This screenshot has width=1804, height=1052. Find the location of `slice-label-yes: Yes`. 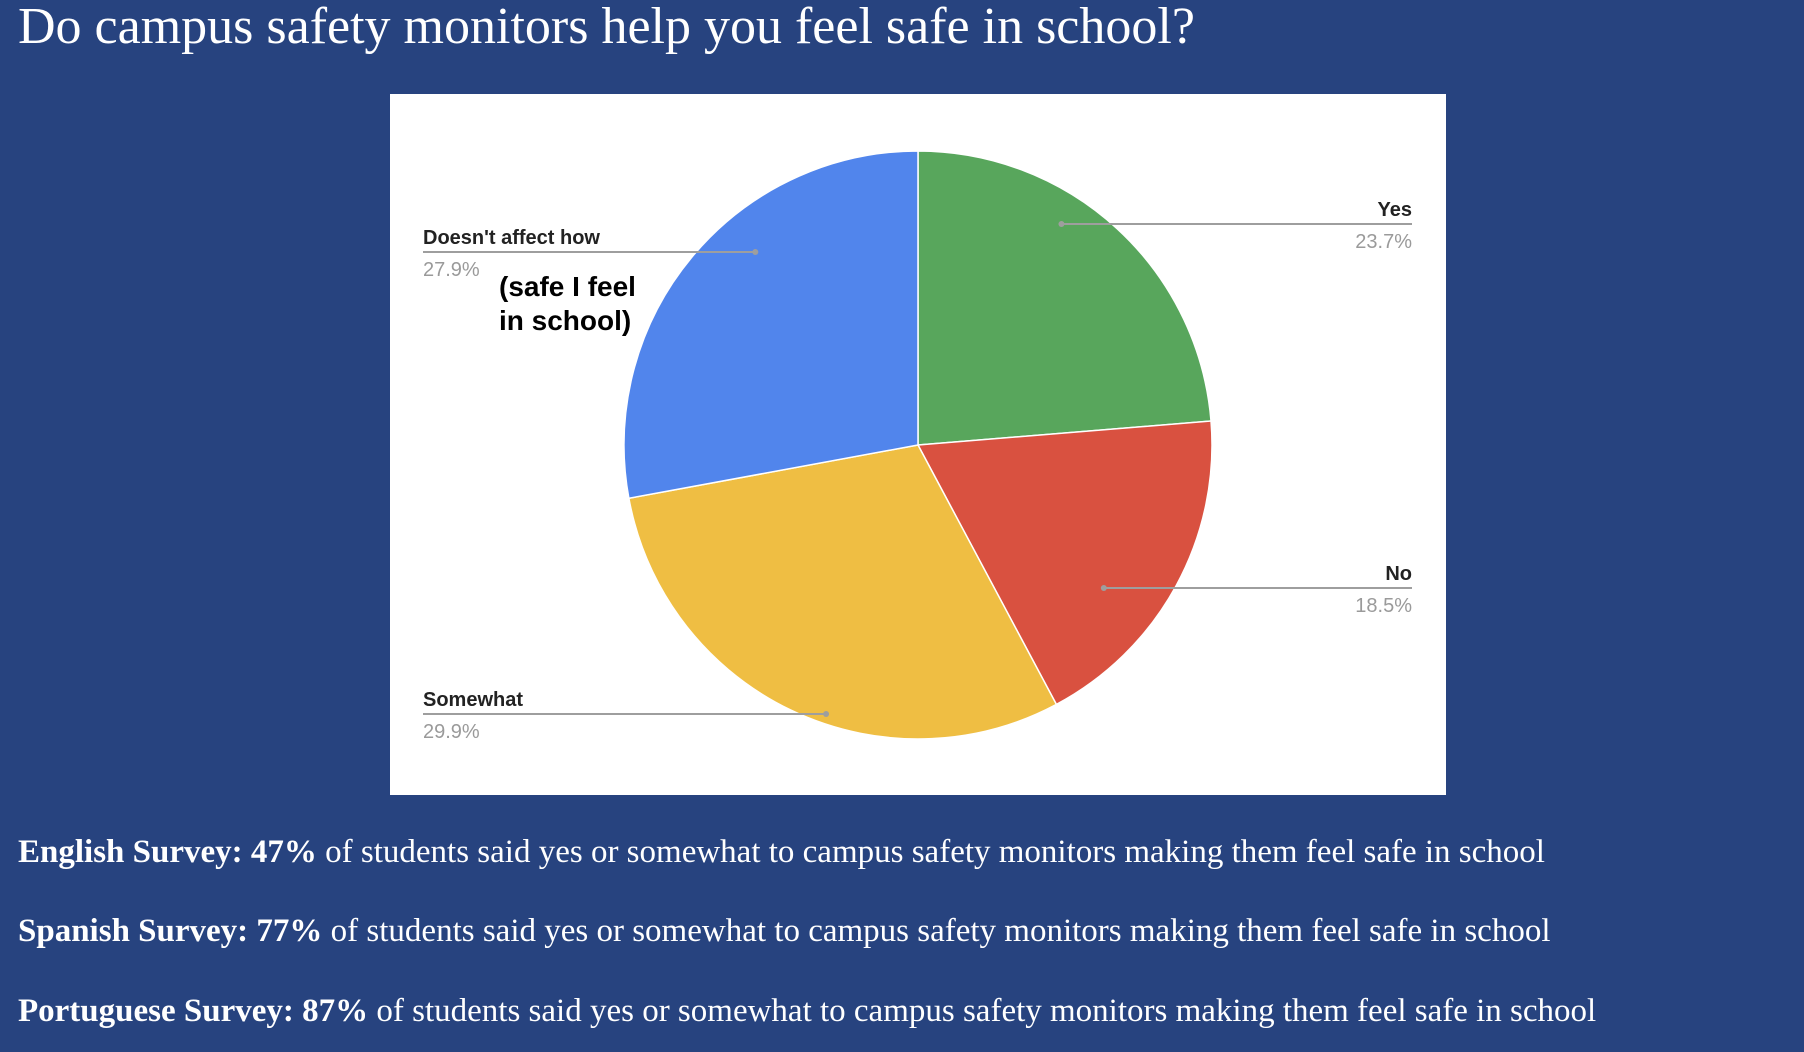

slice-label-yes: Yes is located at coordinates (1395, 210).